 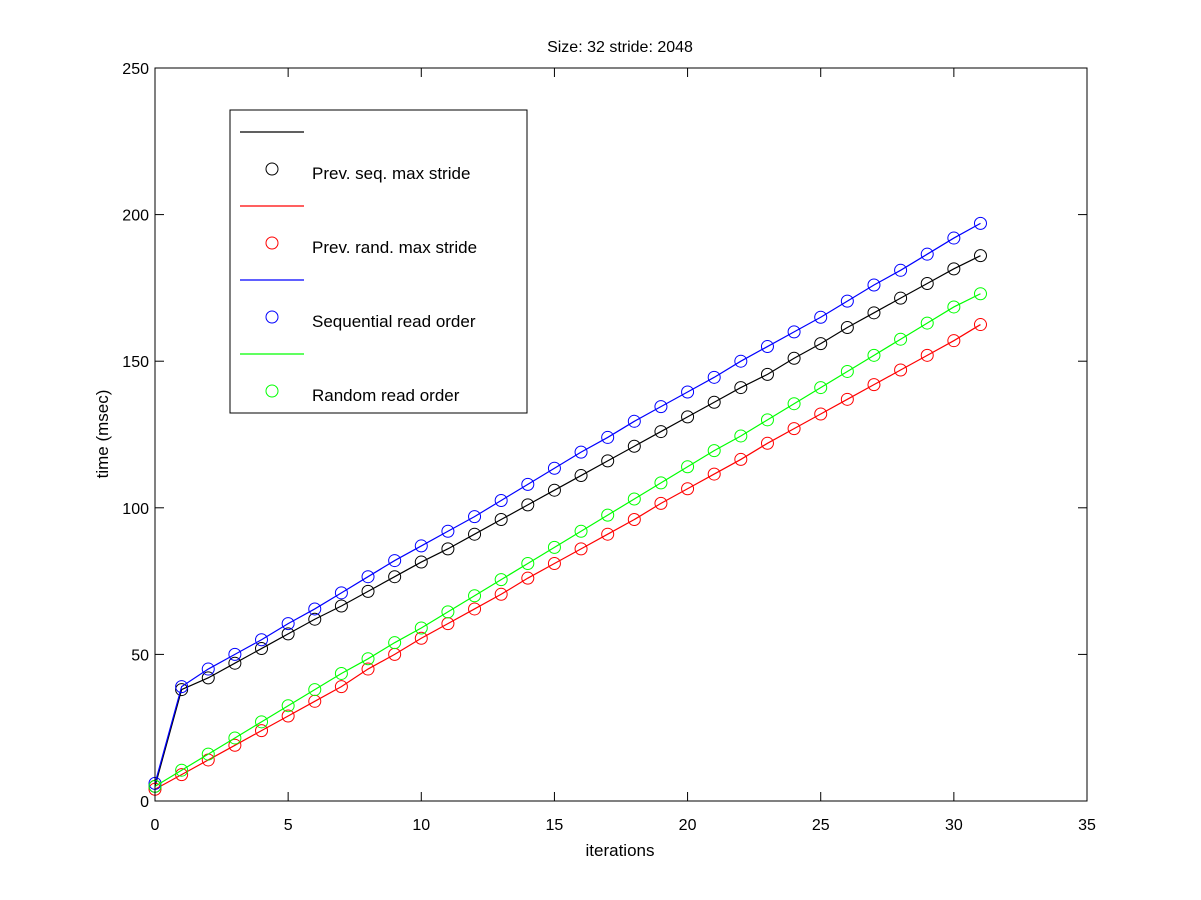 What do you see at coordinates (688, 825) in the screenshot?
I see `x-tick-label: 20` at bounding box center [688, 825].